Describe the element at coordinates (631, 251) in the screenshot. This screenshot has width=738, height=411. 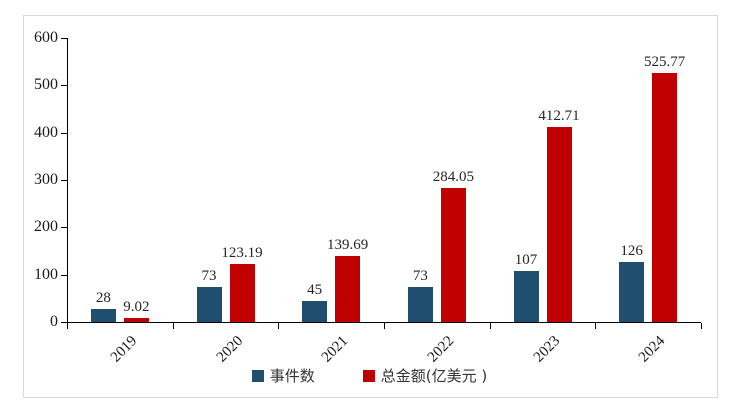
I see `value-label: 126` at that location.